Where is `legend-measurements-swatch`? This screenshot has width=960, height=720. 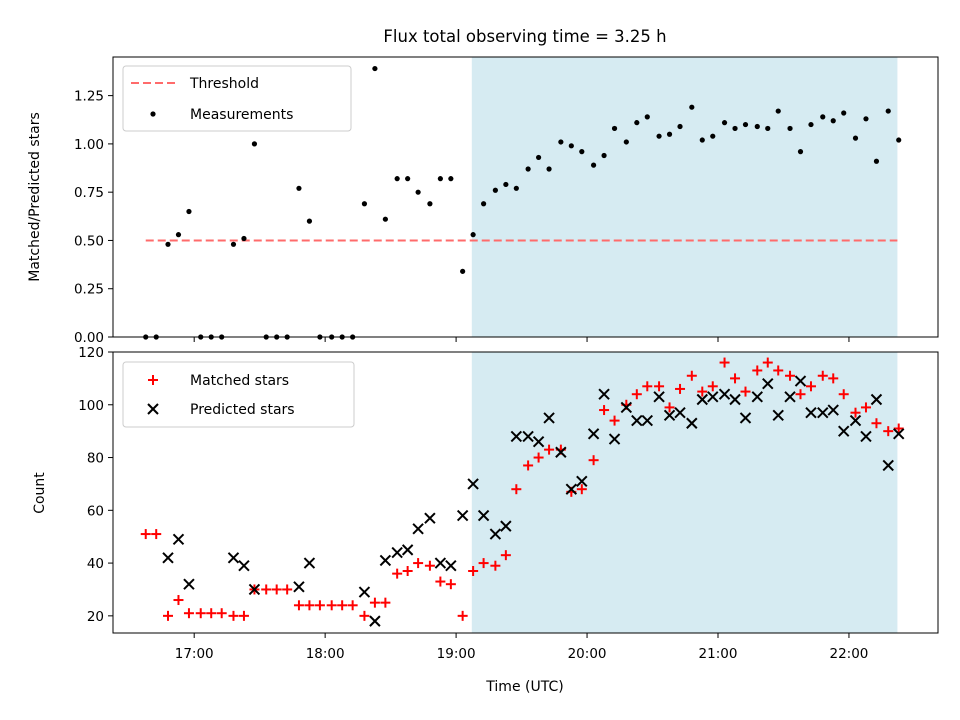
legend-measurements-swatch is located at coordinates (153, 114).